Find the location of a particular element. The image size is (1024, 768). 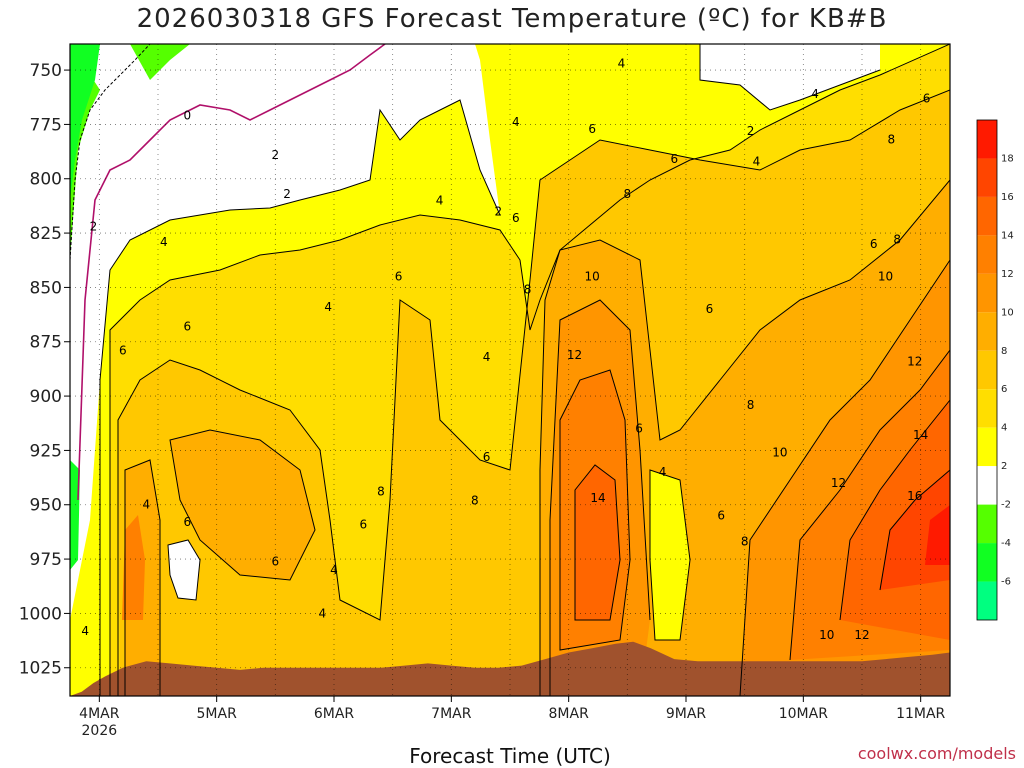

colorbar-label: -6 is located at coordinates (1006, 582).